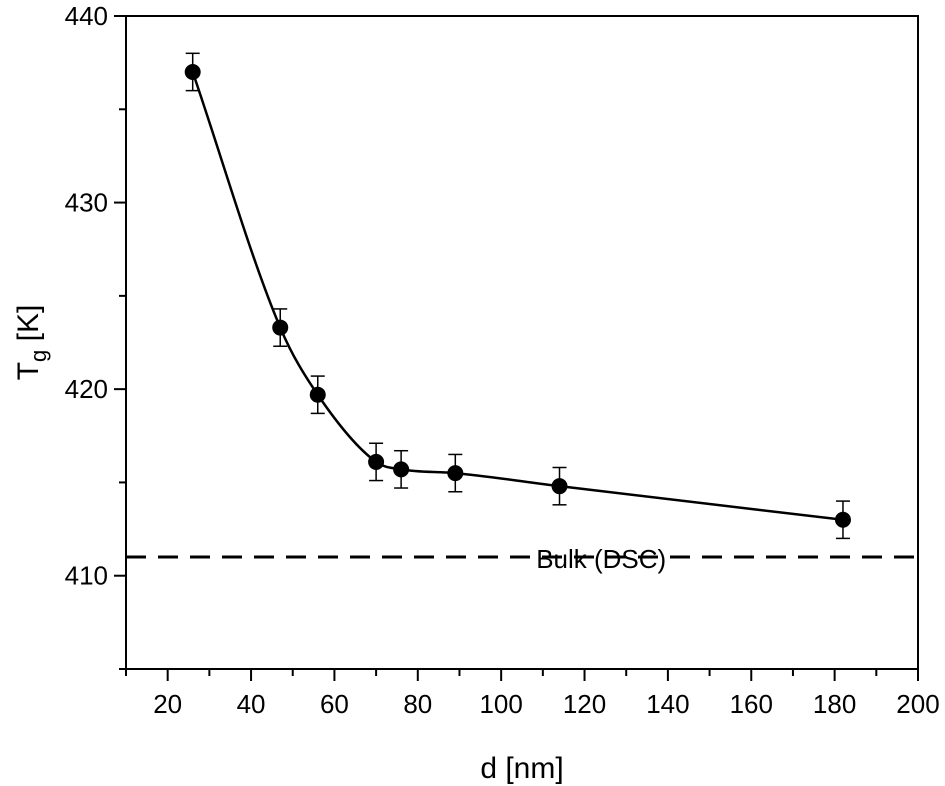  I want to click on x-tick-label: 140, so click(667, 704).